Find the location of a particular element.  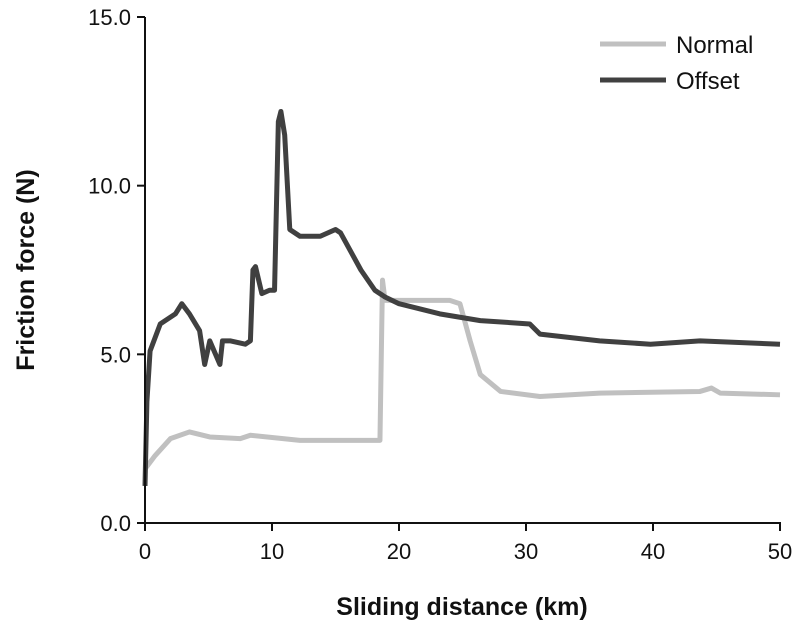

x-tick-label: 20 is located at coordinates (399, 551).